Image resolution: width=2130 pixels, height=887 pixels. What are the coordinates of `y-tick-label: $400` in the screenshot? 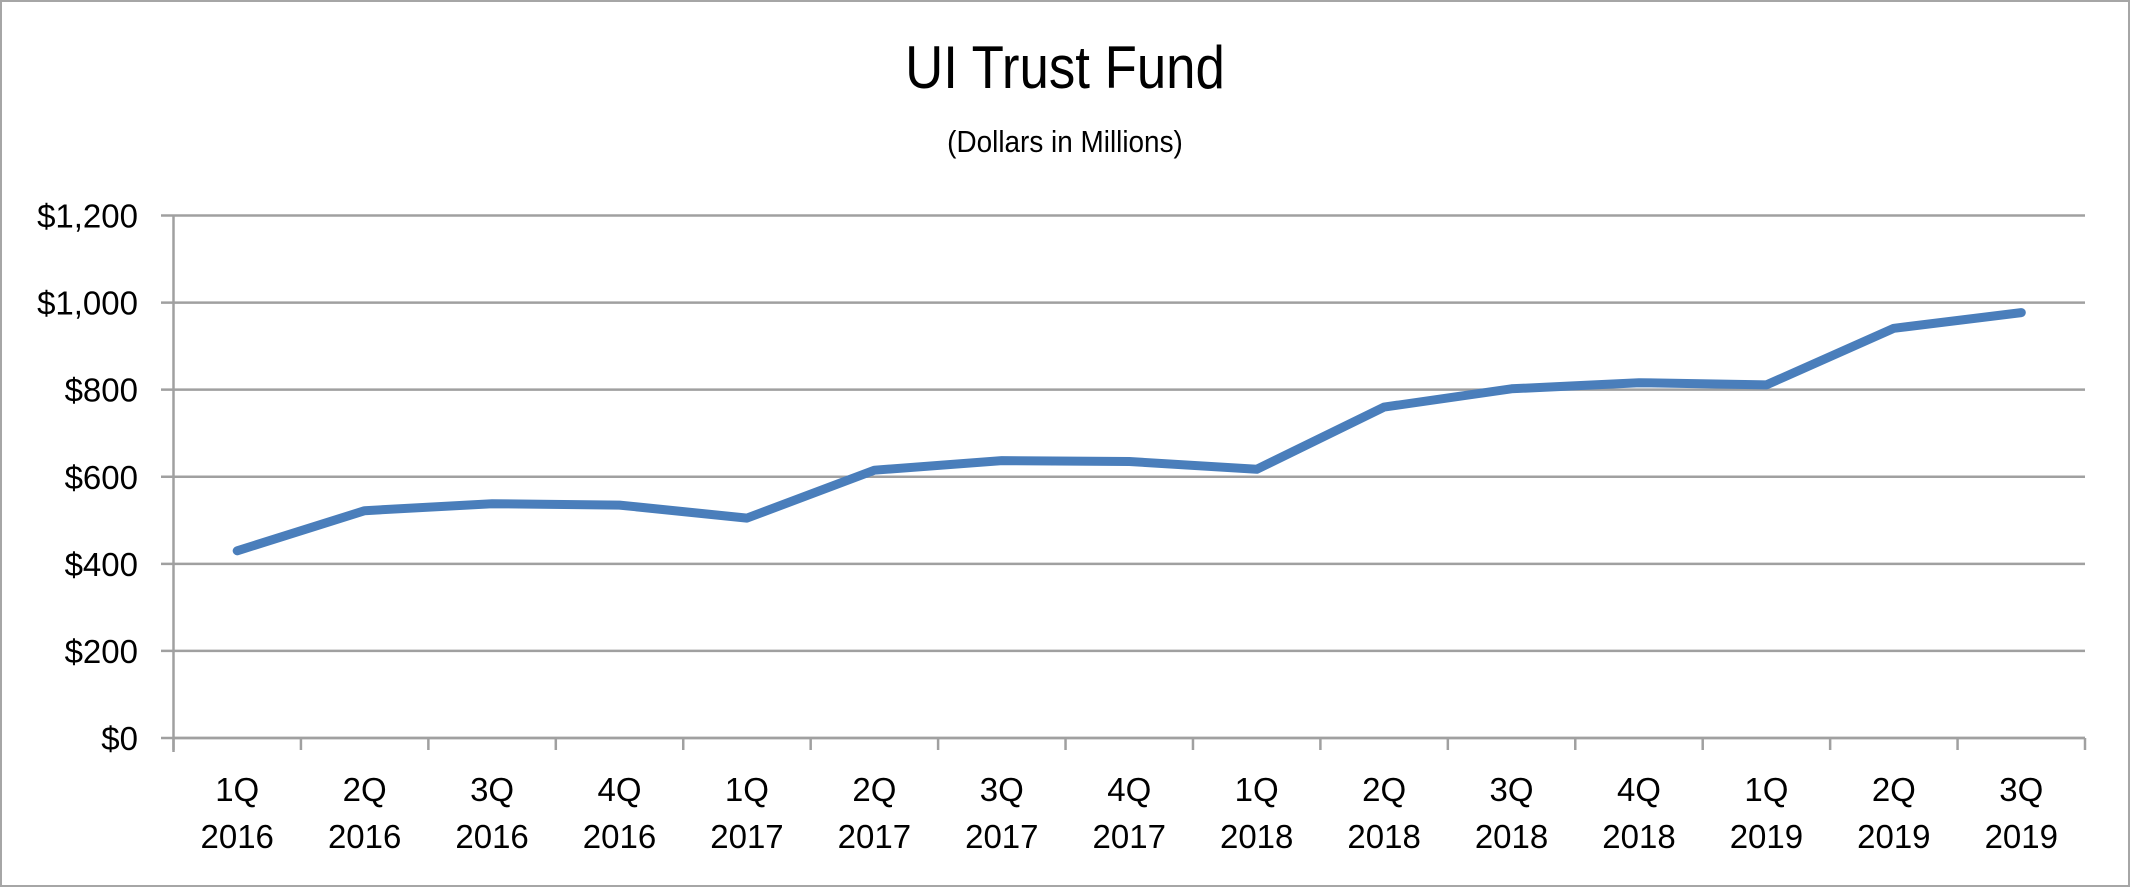 It's located at (101, 564).